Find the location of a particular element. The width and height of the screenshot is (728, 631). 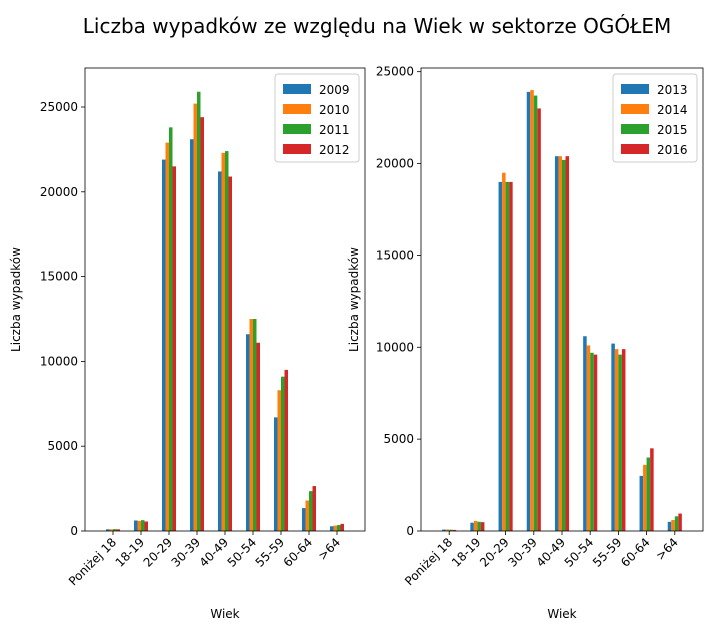

x-tick-label: 20-29 is located at coordinates (494, 552).